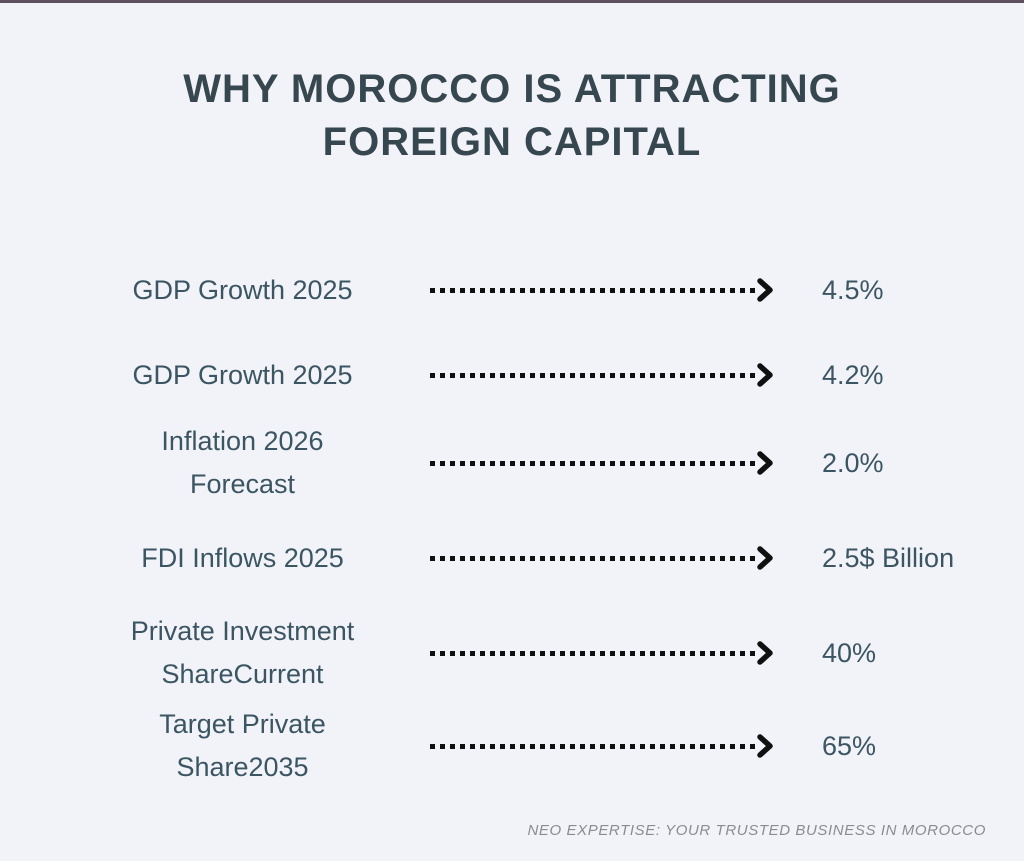  Describe the element at coordinates (853, 462) in the screenshot. I see `stat-value: 2.0%` at that location.